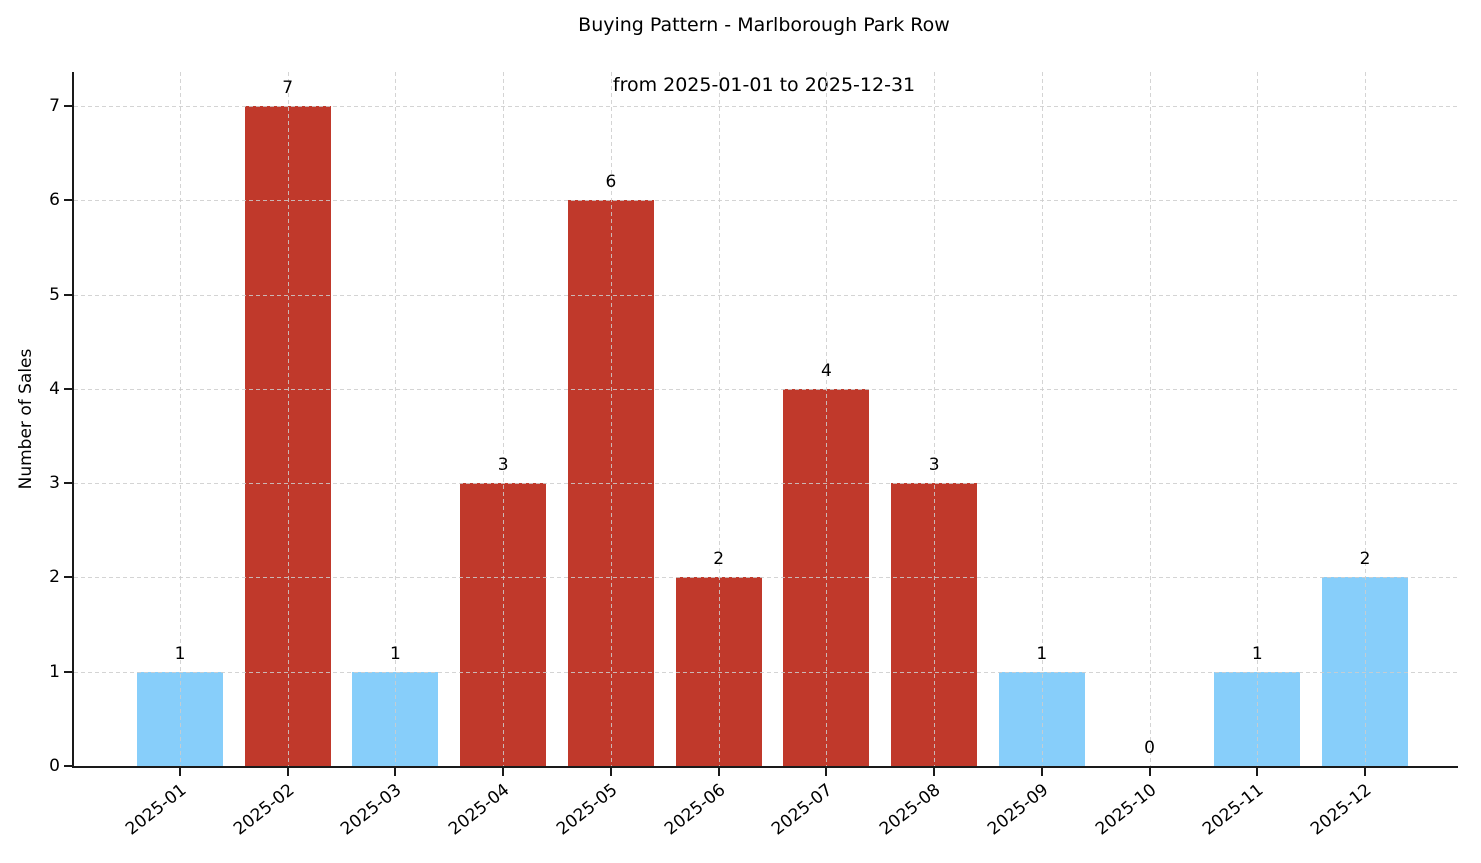 The height and width of the screenshot is (863, 1481). Describe the element at coordinates (156, 810) in the screenshot. I see `x-tick-label: 2025-01` at that location.